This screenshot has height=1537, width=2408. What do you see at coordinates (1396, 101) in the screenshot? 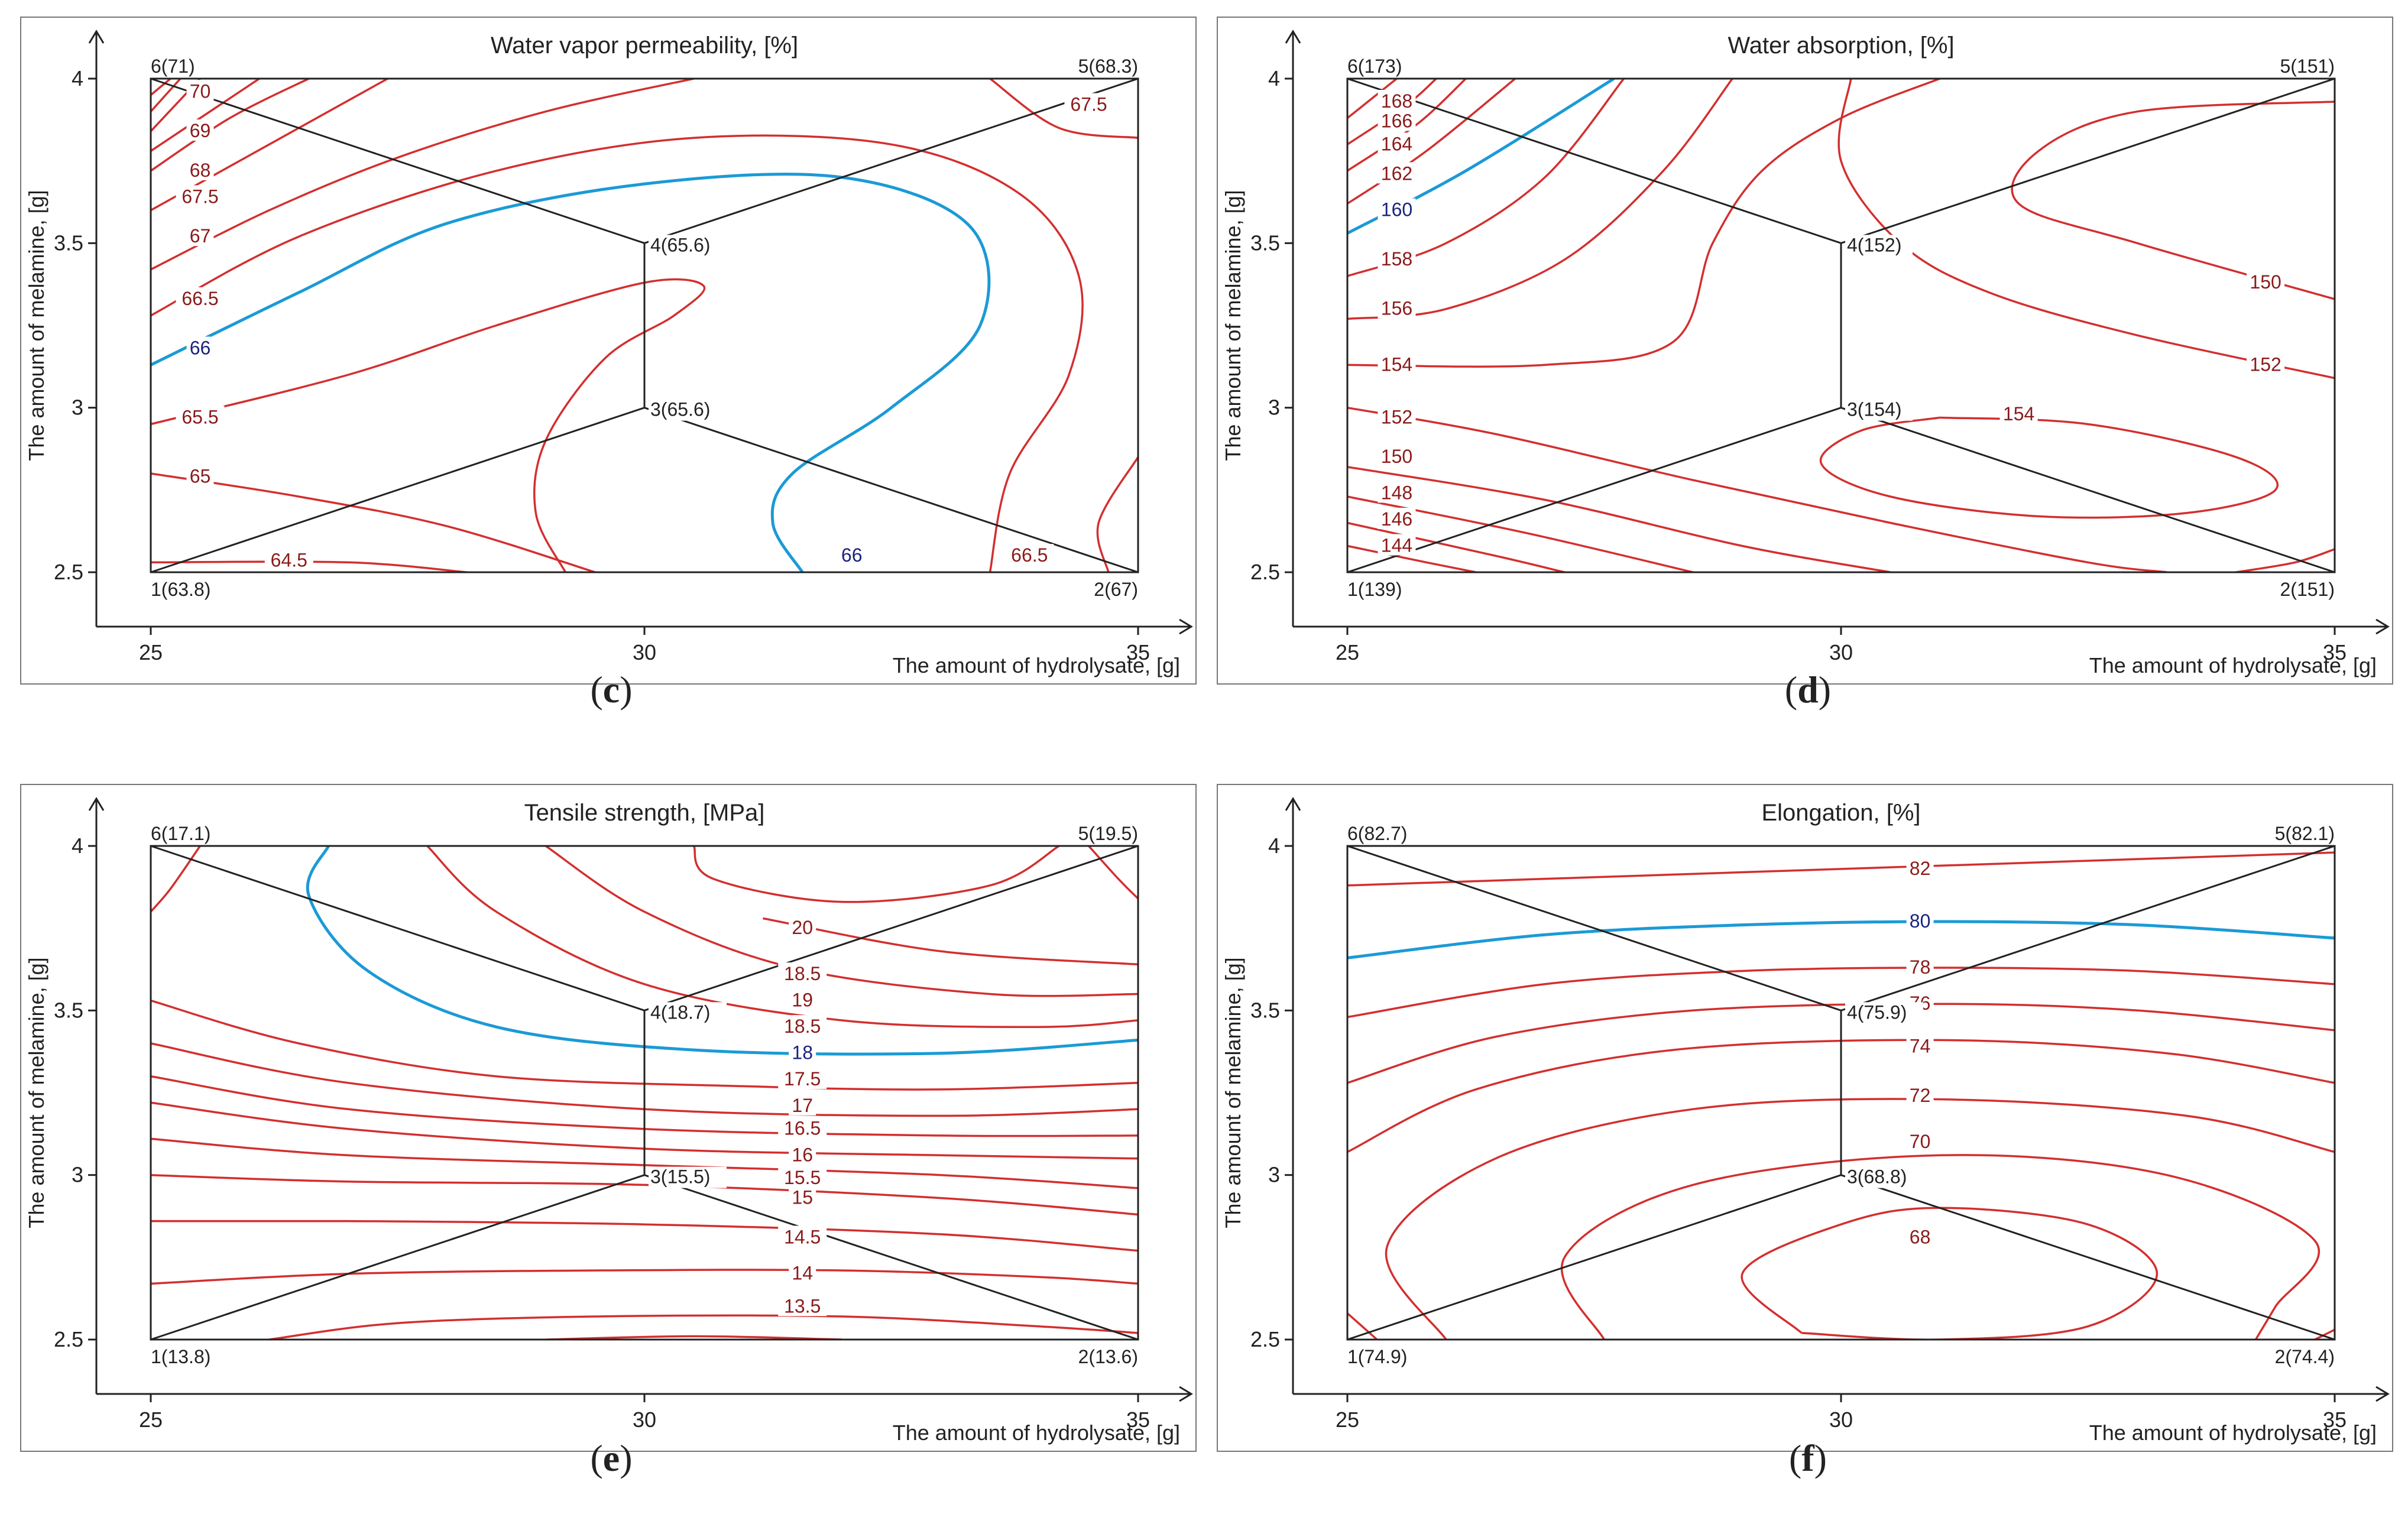
I see `contour-label: 168` at bounding box center [1396, 101].